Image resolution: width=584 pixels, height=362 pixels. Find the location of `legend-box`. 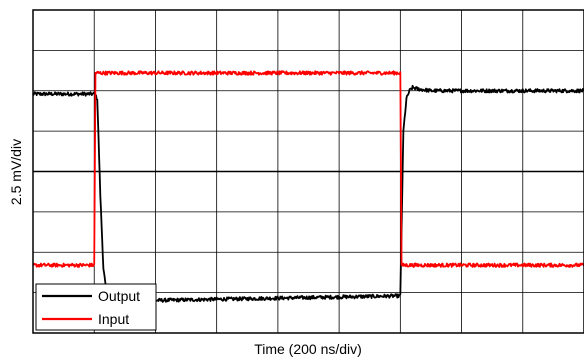

legend-box is located at coordinates (96, 307).